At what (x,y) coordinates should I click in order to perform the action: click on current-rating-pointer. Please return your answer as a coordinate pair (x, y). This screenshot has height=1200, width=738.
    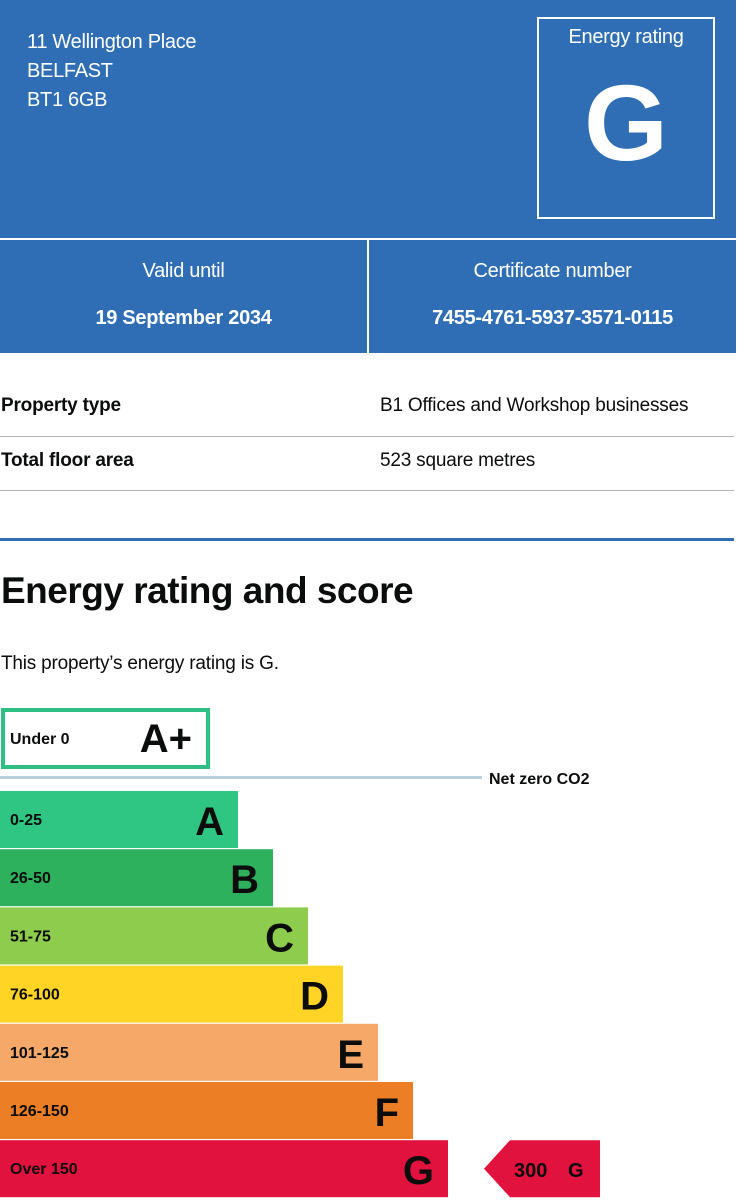
    Looking at the image, I should click on (542, 1169).